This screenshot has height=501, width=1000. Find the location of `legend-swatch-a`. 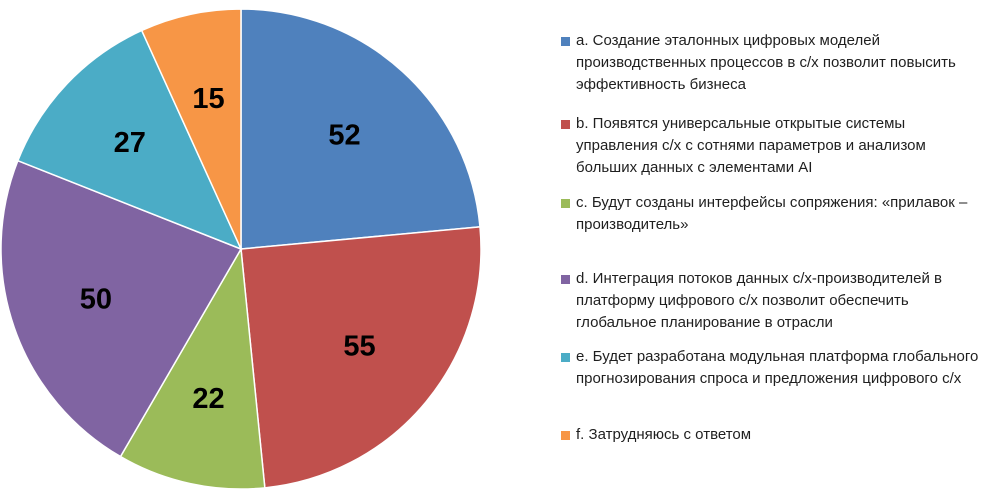

legend-swatch-a is located at coordinates (565, 41).